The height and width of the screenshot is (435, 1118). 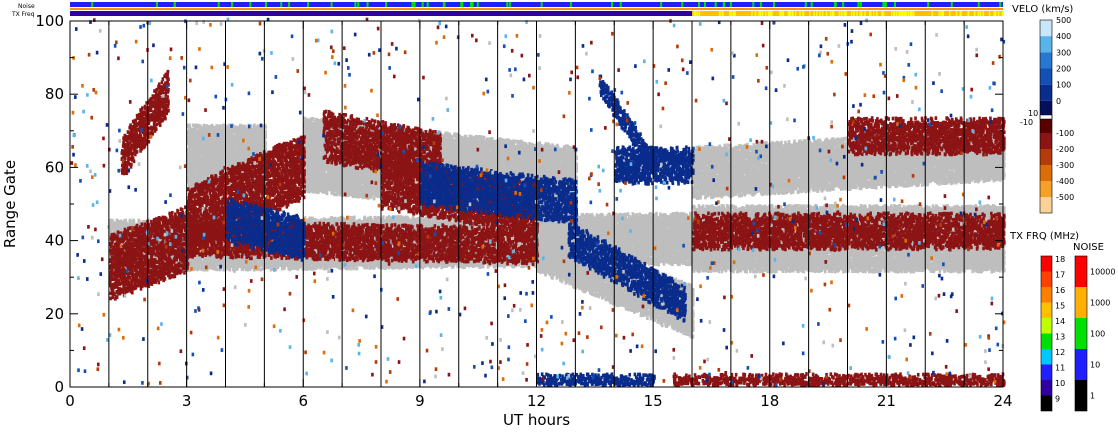 What do you see at coordinates (536, 9) in the screenshot?
I see `txfreq-bar-stripe` at bounding box center [536, 9].